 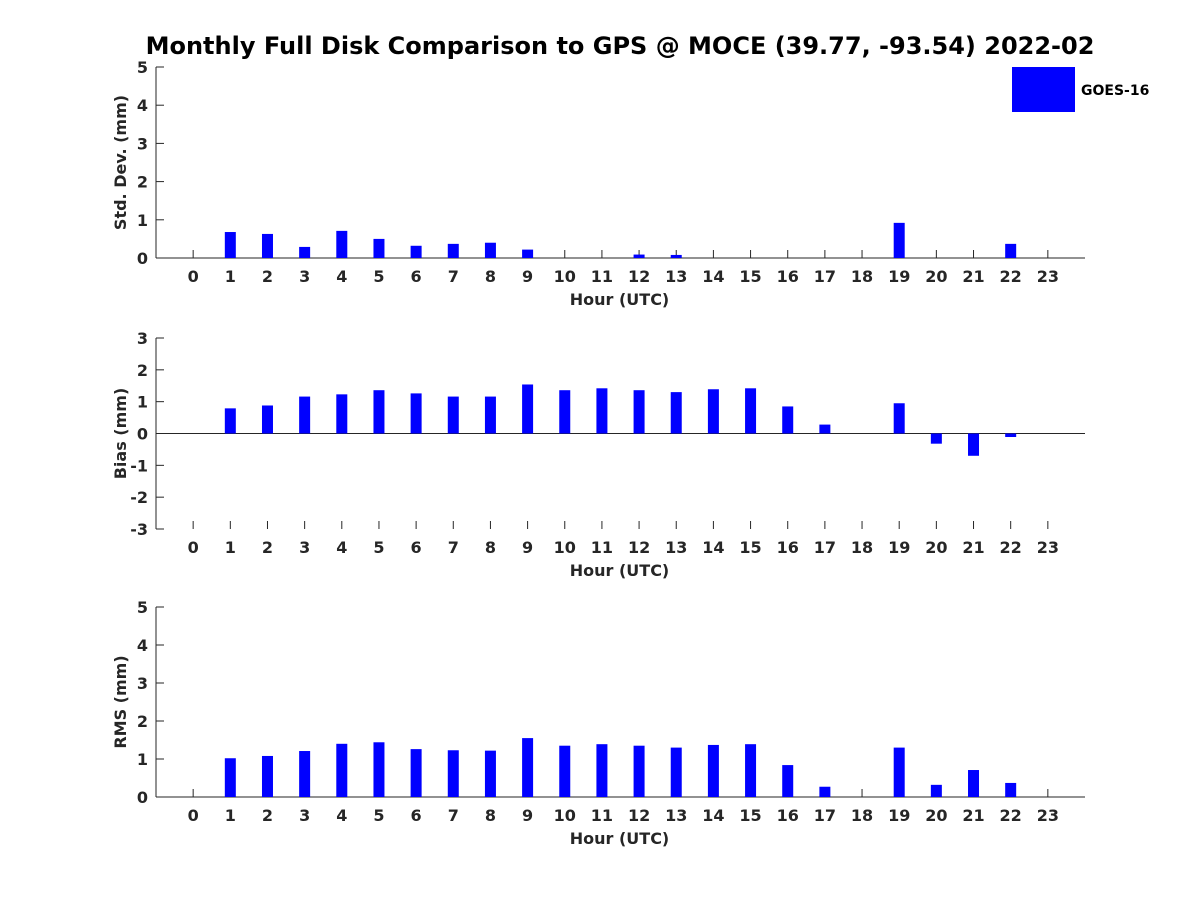 I want to click on y-axis-label: Bias (mm), so click(x=120, y=434).